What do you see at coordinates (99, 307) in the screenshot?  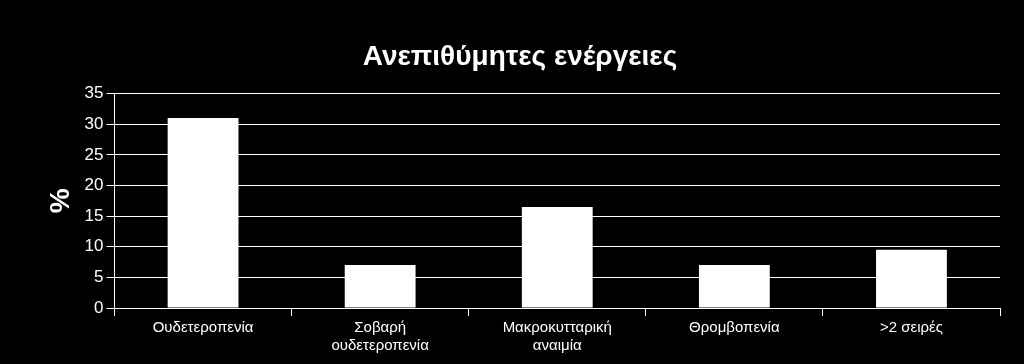 I see `y-tick-label: 0` at bounding box center [99, 307].